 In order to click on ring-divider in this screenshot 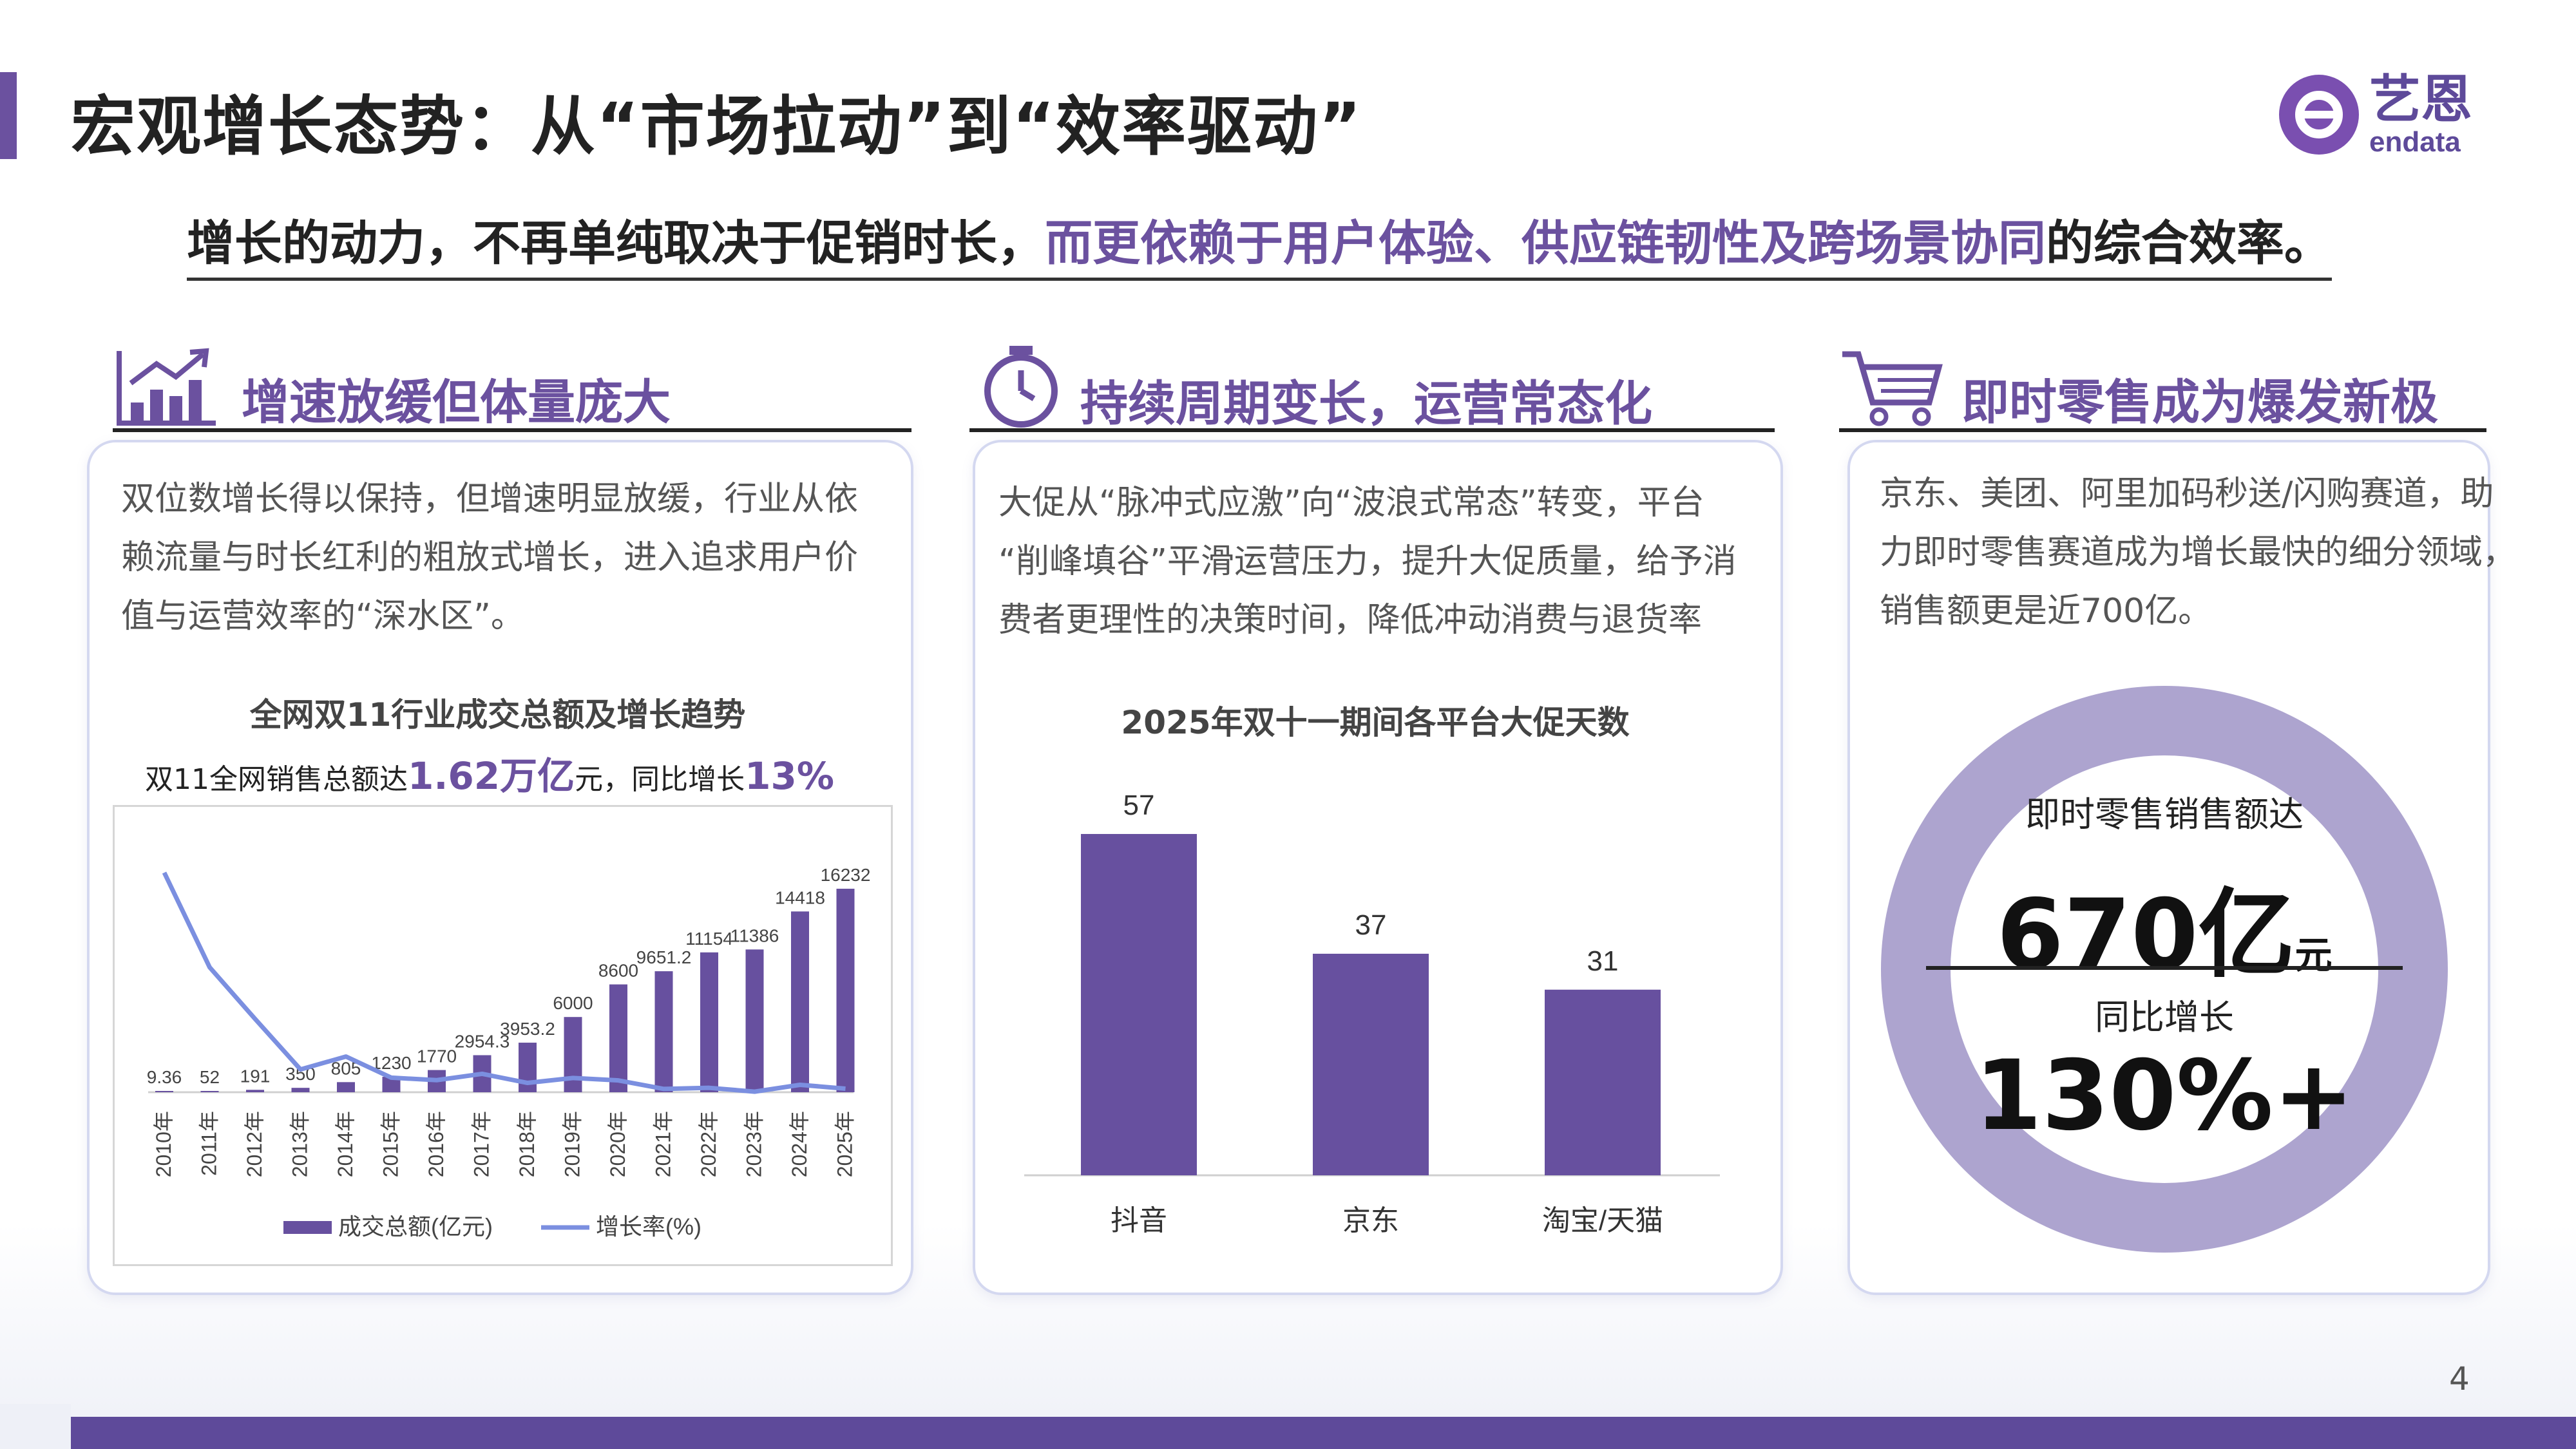, I will do `click(2164, 968)`.